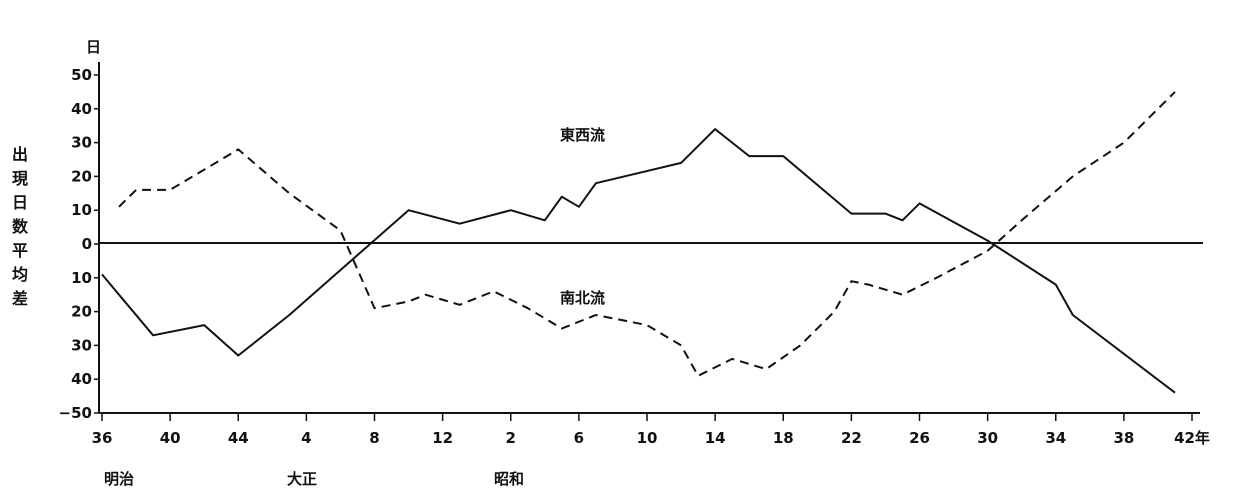  I want to click on x-tick-label: 10, so click(647, 438).